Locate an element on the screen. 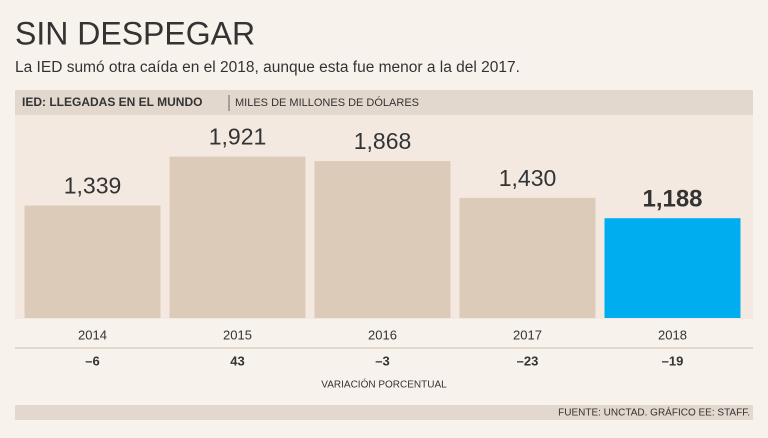 The width and height of the screenshot is (768, 438). x-tick-label: 2015 is located at coordinates (237, 334).